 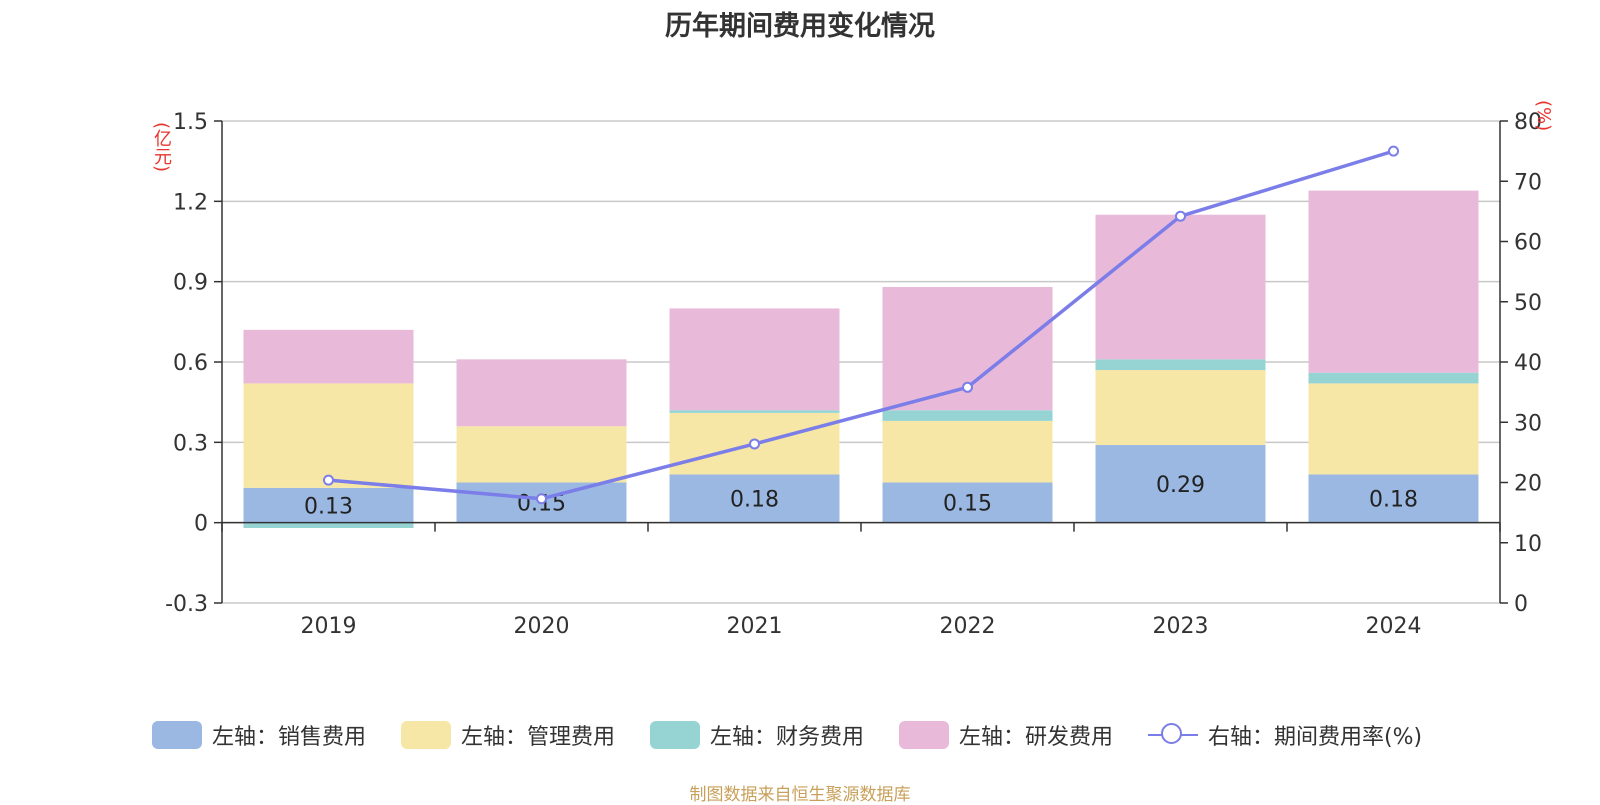 What do you see at coordinates (800, 795) in the screenshot?
I see `data-source-note: 制图数据来自恒生聚源数据库` at bounding box center [800, 795].